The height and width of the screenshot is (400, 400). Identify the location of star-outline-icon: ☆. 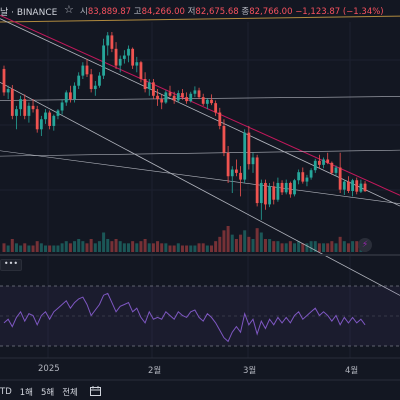
(69, 9).